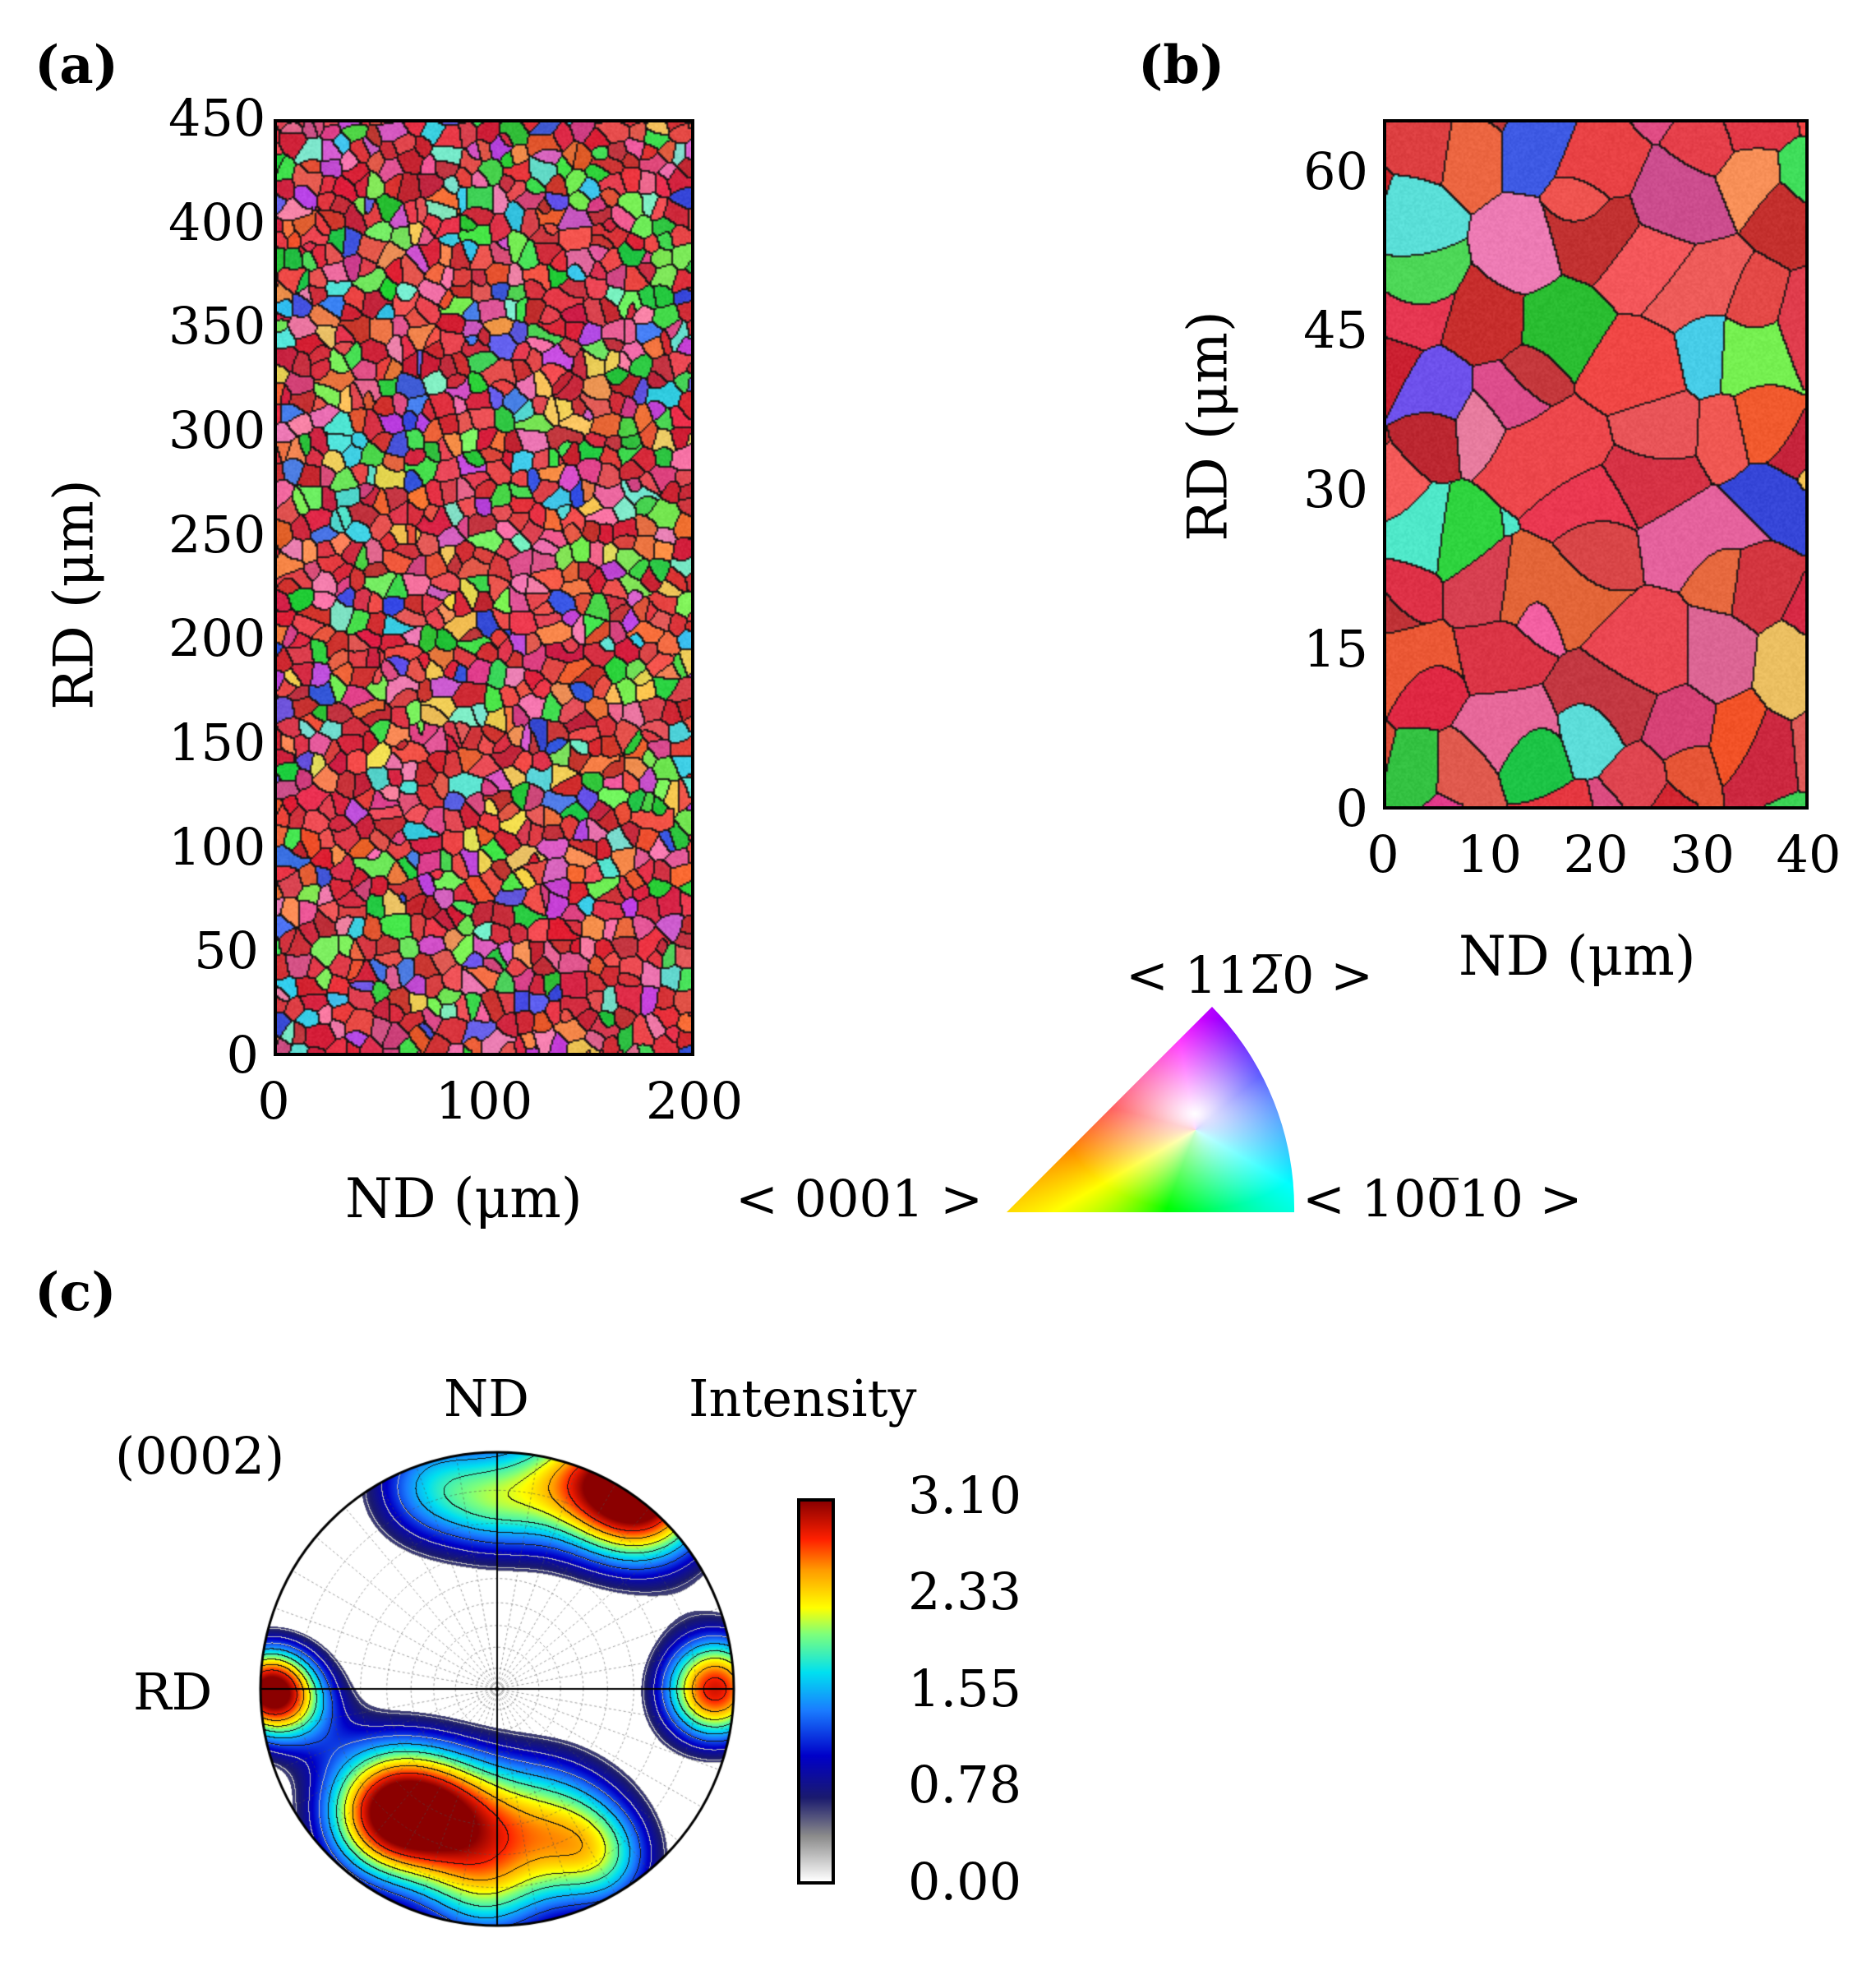  I want to click on ebsd-map-b-image, so click(1596, 464).